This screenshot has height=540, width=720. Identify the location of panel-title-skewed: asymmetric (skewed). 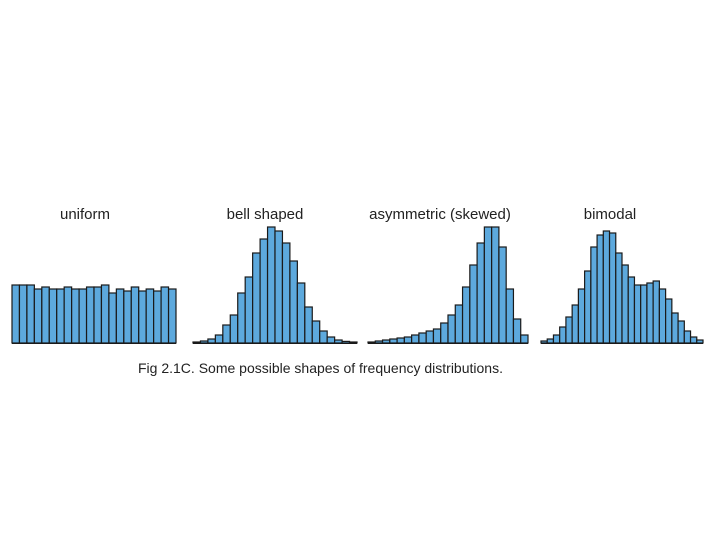
(440, 214).